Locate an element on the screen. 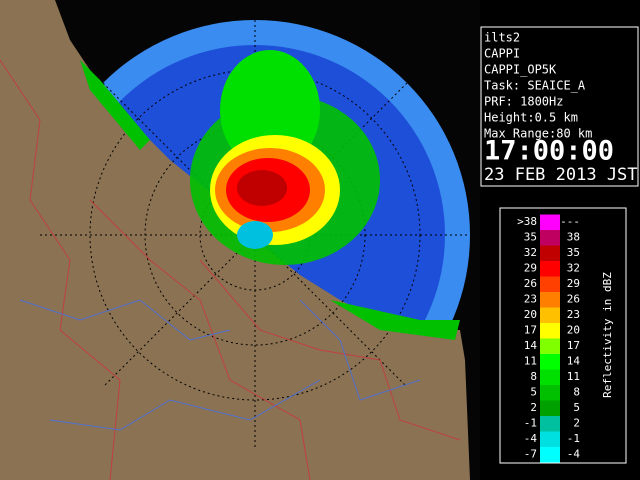 The image size is (640, 480). info-line: ilts2 is located at coordinates (502, 38).